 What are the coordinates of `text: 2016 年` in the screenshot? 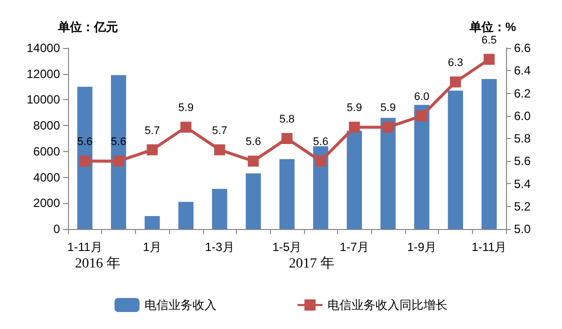 It's located at (97, 264).